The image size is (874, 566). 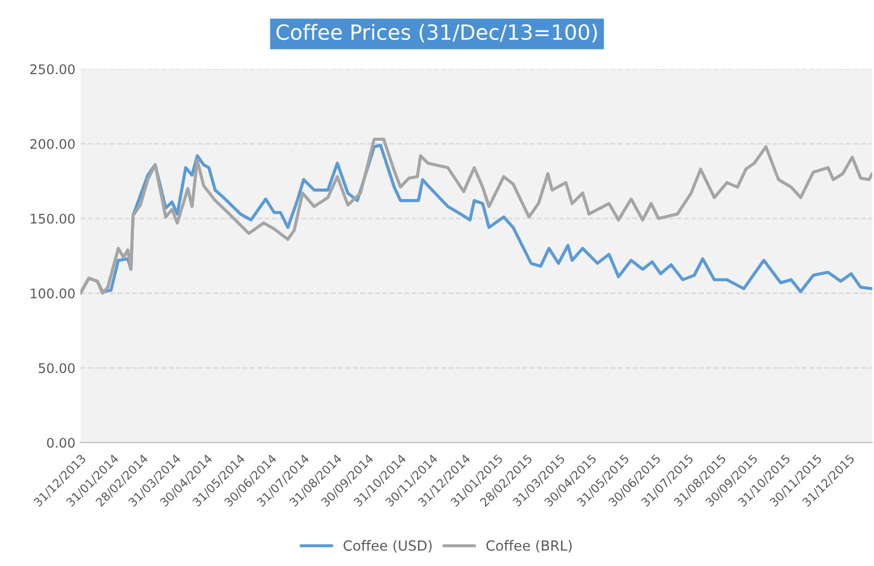 I want to click on chart-title: Coffee Prices (31/Dec/13=100), so click(x=436, y=33).